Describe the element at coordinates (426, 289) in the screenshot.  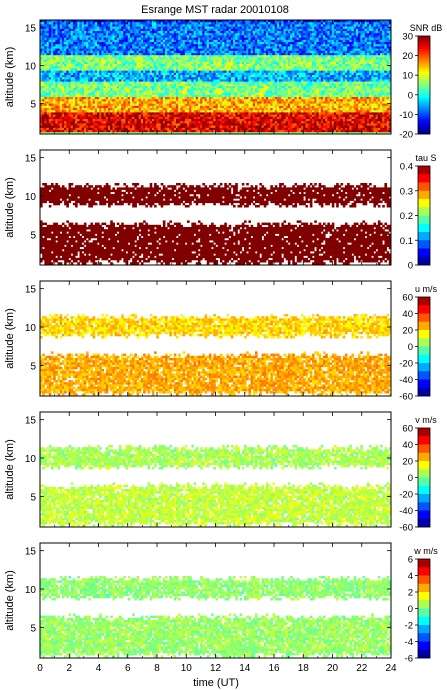
I see `colorbar-label: u m/s` at that location.